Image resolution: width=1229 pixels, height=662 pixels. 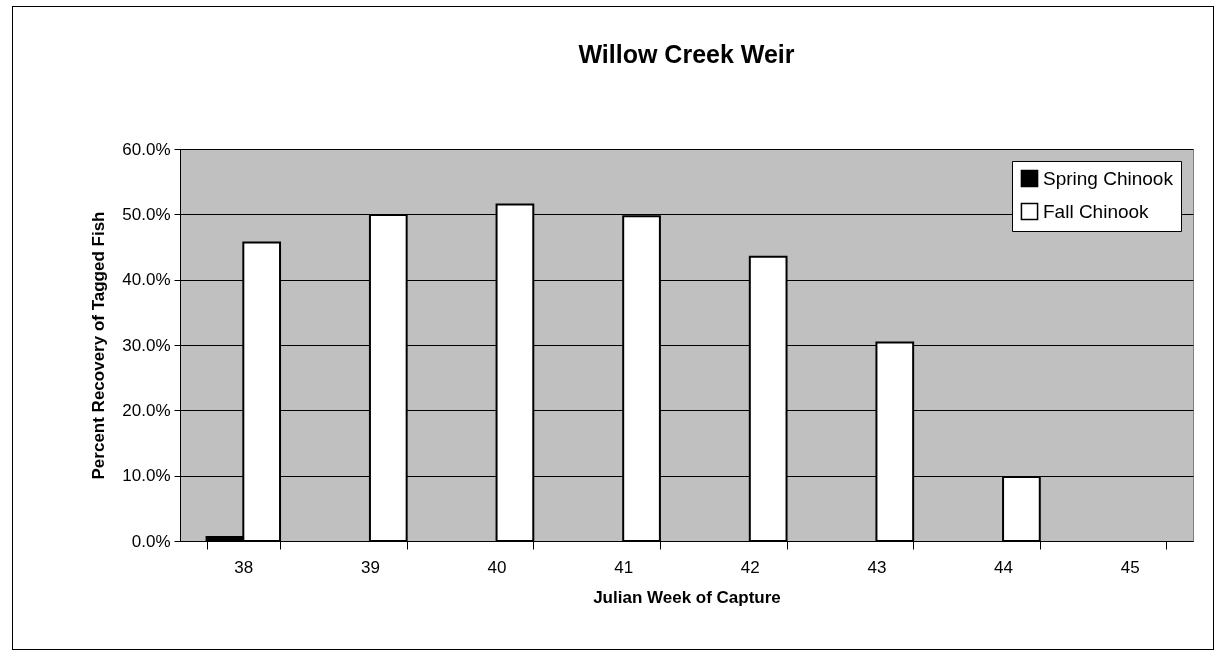 I want to click on x-axis-title: Julian Week of Capture, so click(x=687, y=597).